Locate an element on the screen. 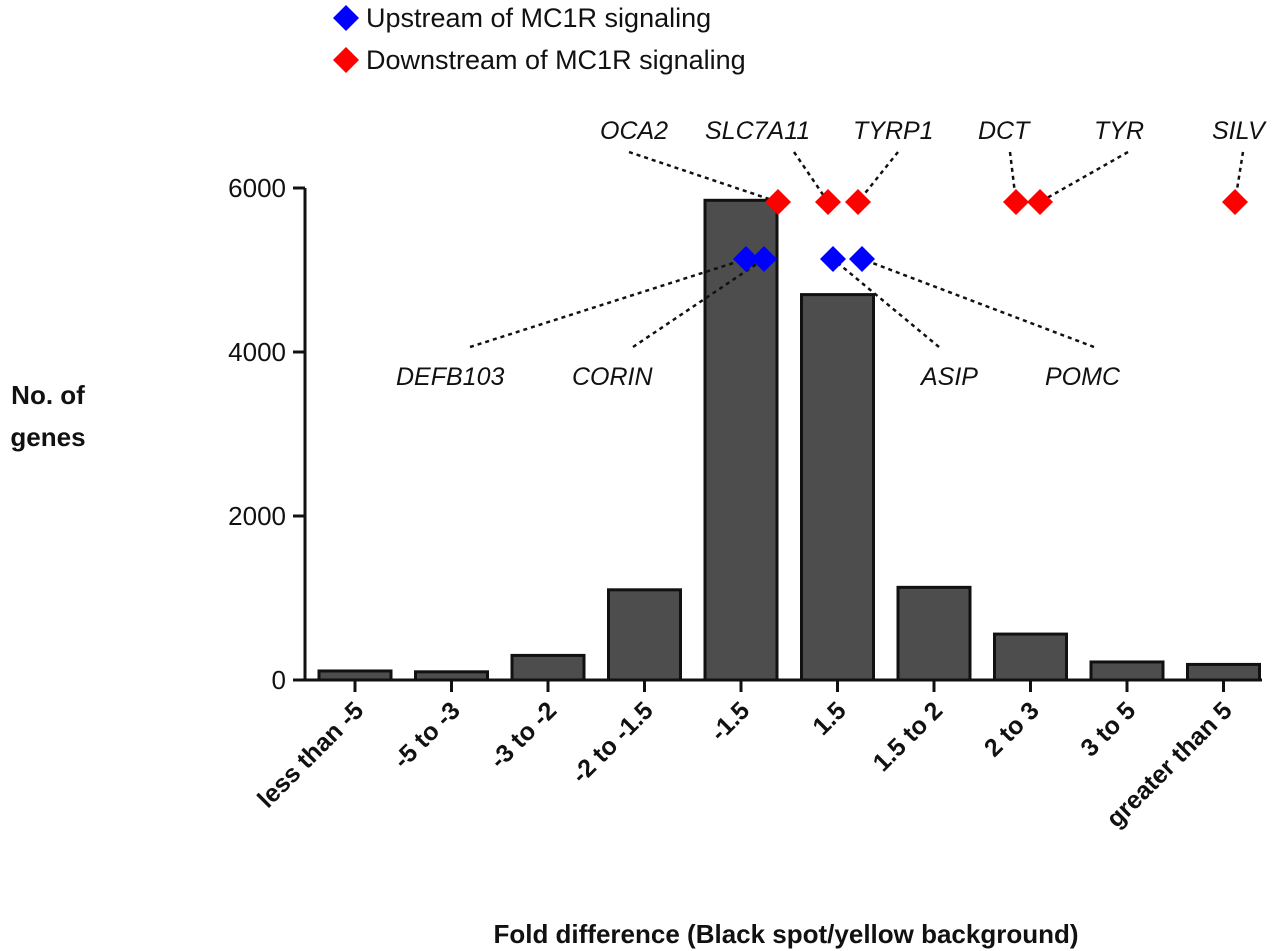 The width and height of the screenshot is (1280, 951). leader-line-defb103 is located at coordinates (608, 303).